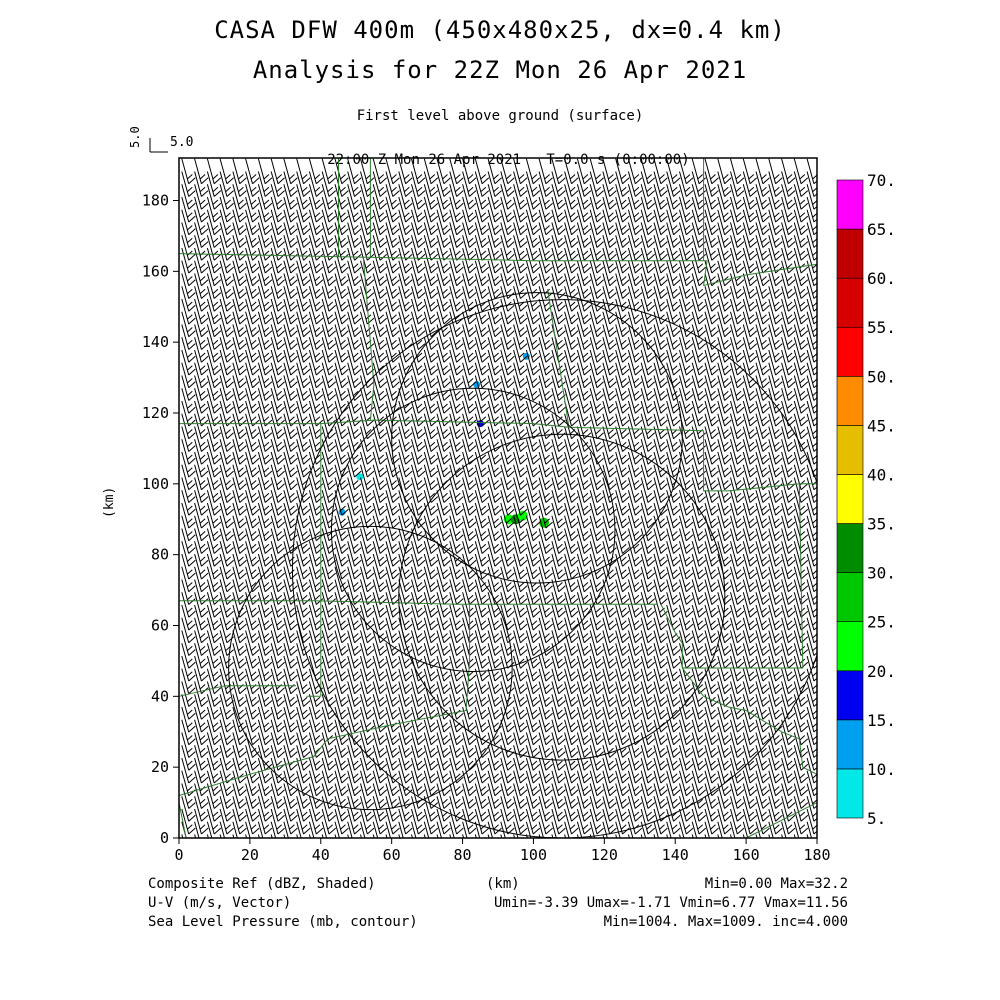  What do you see at coordinates (776, 884) in the screenshot?
I see `composite-ref-stats: Min=0.00 Max=32.2` at bounding box center [776, 884].